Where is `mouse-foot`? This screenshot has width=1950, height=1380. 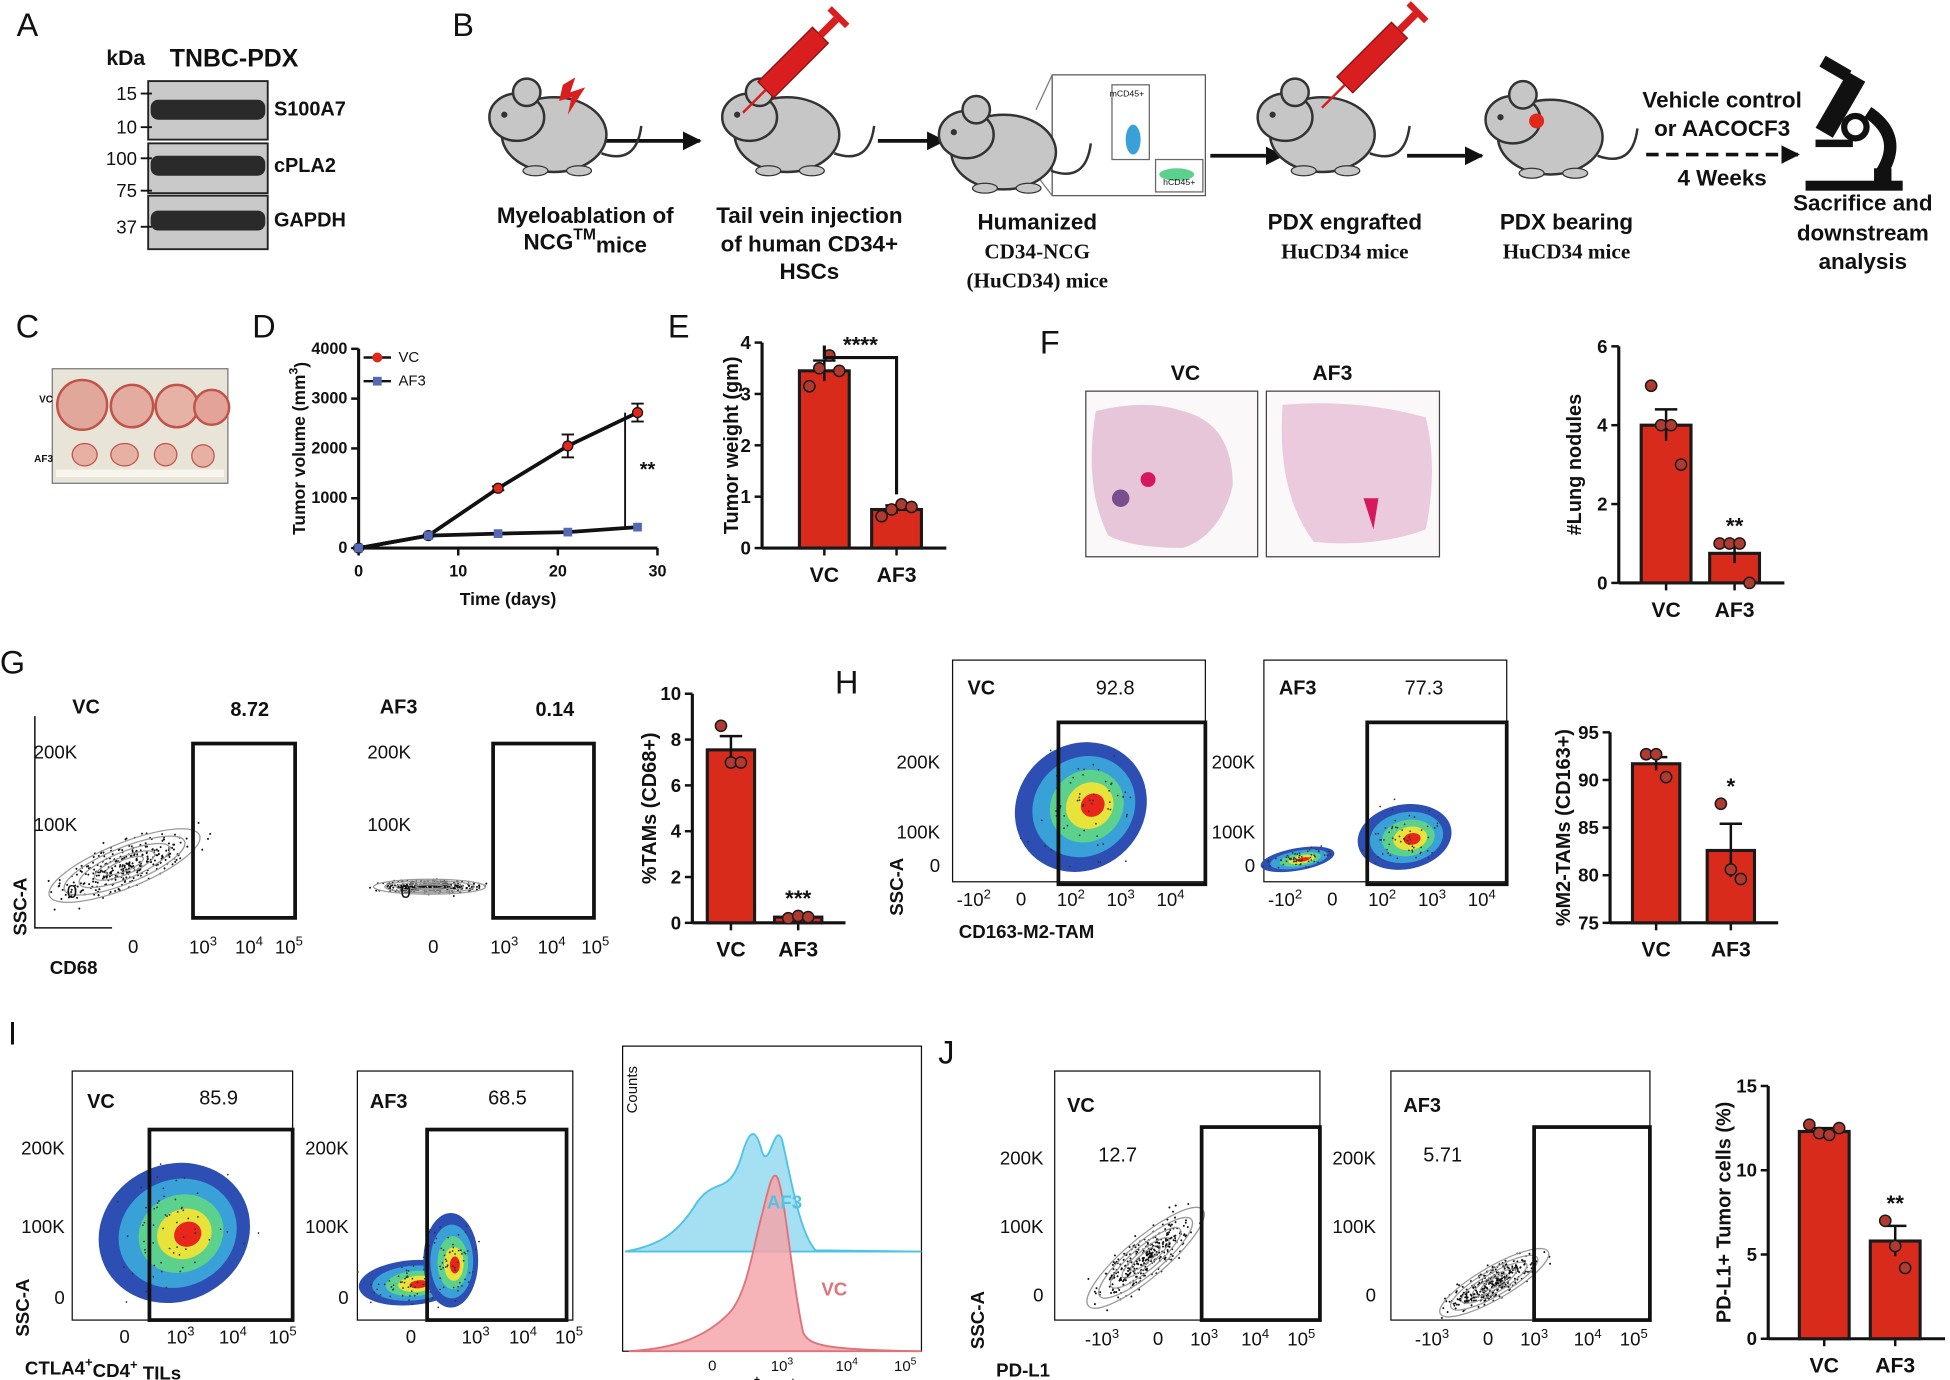 mouse-foot is located at coordinates (1347, 171).